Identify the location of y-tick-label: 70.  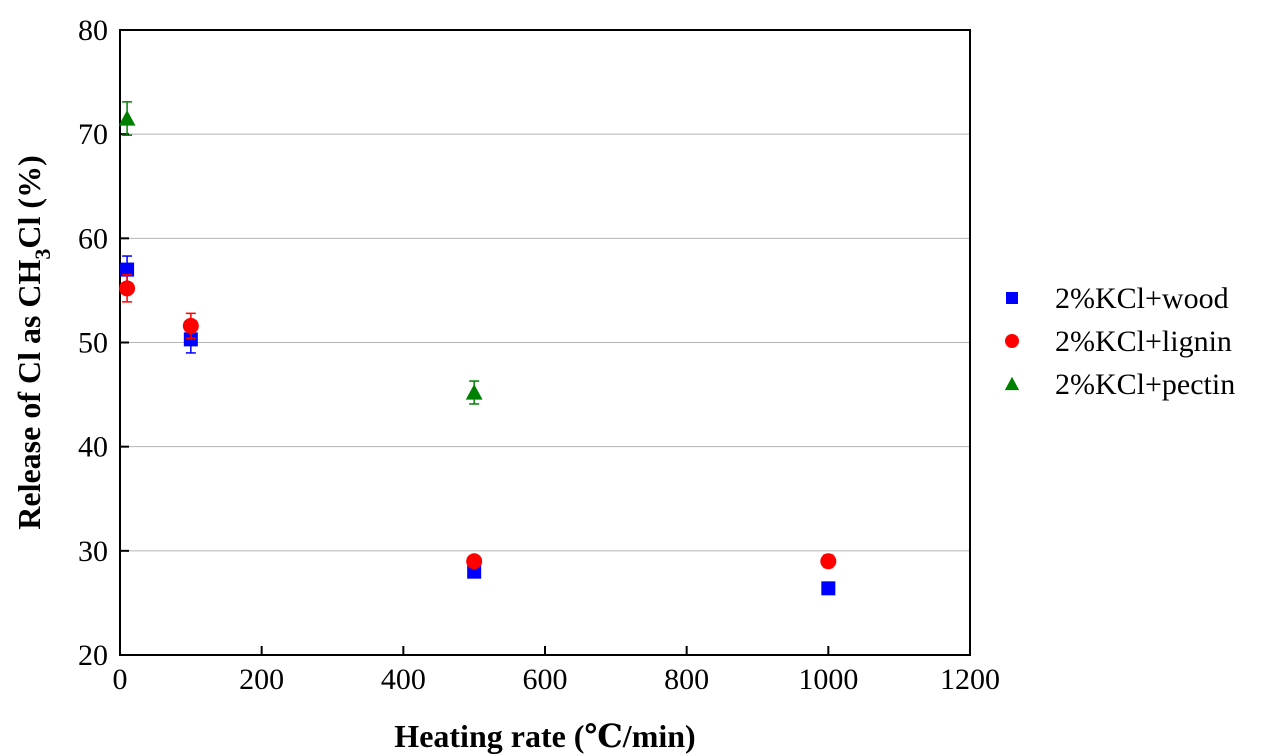
(93, 134).